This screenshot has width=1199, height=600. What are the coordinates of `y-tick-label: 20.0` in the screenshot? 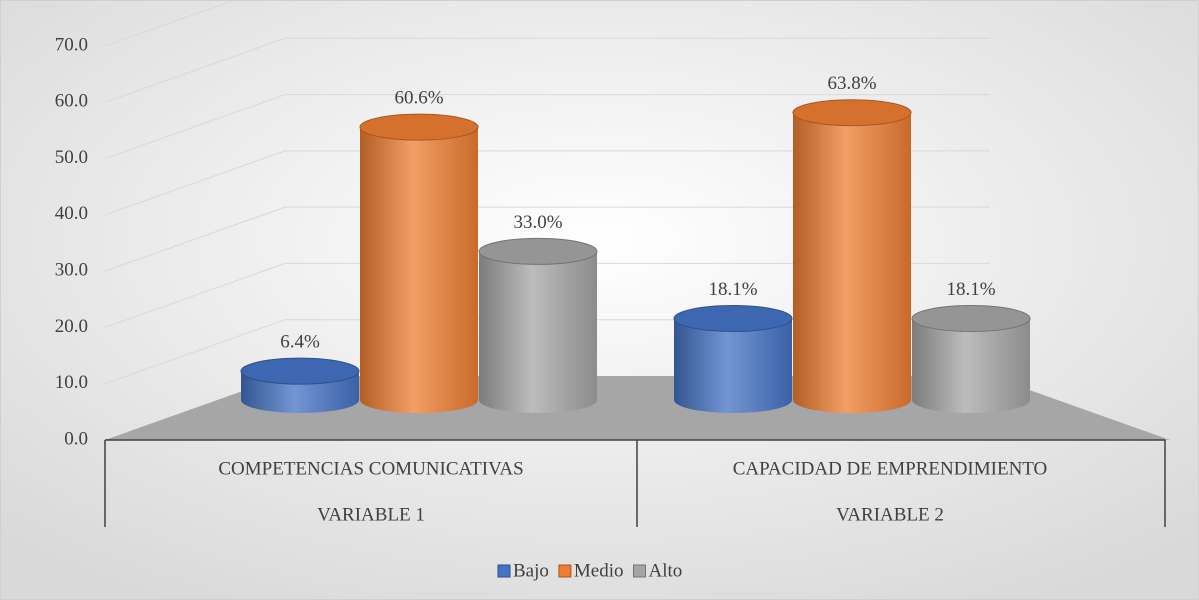 It's located at (71, 326).